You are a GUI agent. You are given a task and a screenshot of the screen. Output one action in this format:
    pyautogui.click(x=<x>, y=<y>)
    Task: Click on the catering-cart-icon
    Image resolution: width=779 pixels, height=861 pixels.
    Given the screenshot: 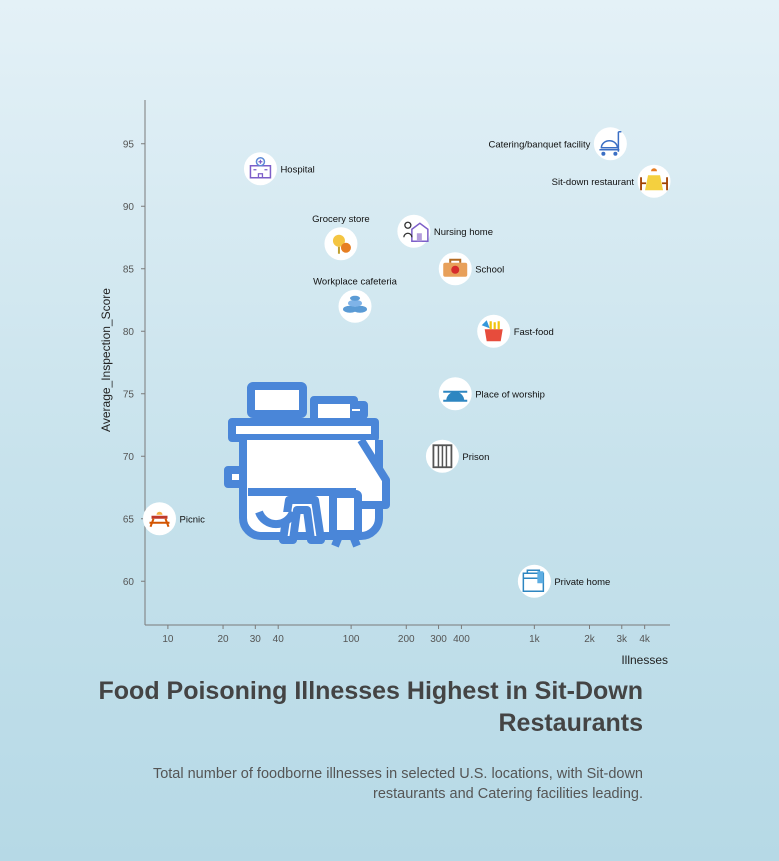 What is the action you would take?
    pyautogui.click(x=610, y=143)
    